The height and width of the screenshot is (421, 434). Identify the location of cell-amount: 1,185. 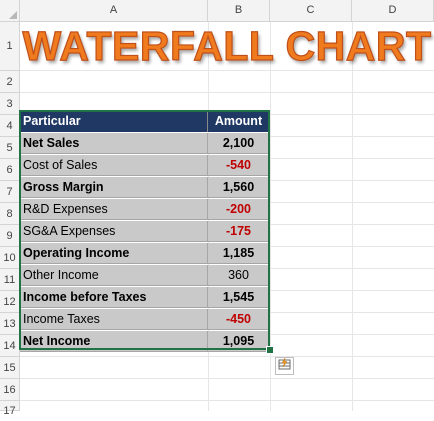
(238, 253).